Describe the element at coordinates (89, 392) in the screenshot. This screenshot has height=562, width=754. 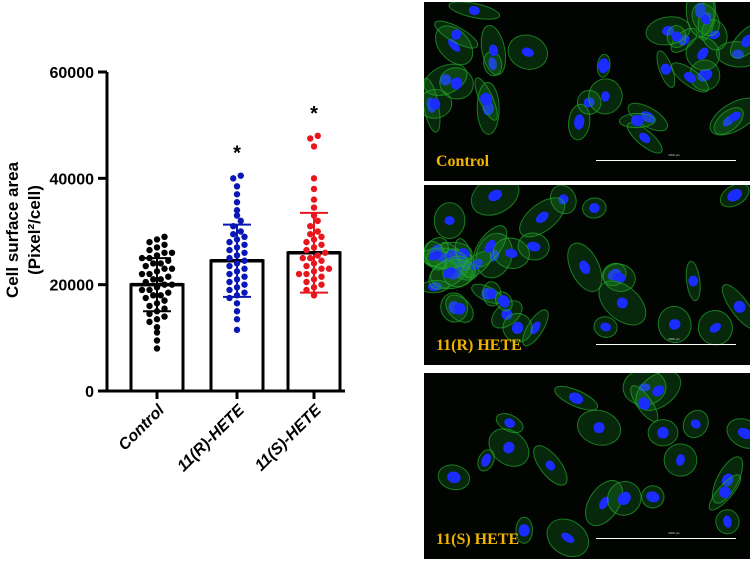
I see `y-tick-label: 0` at that location.